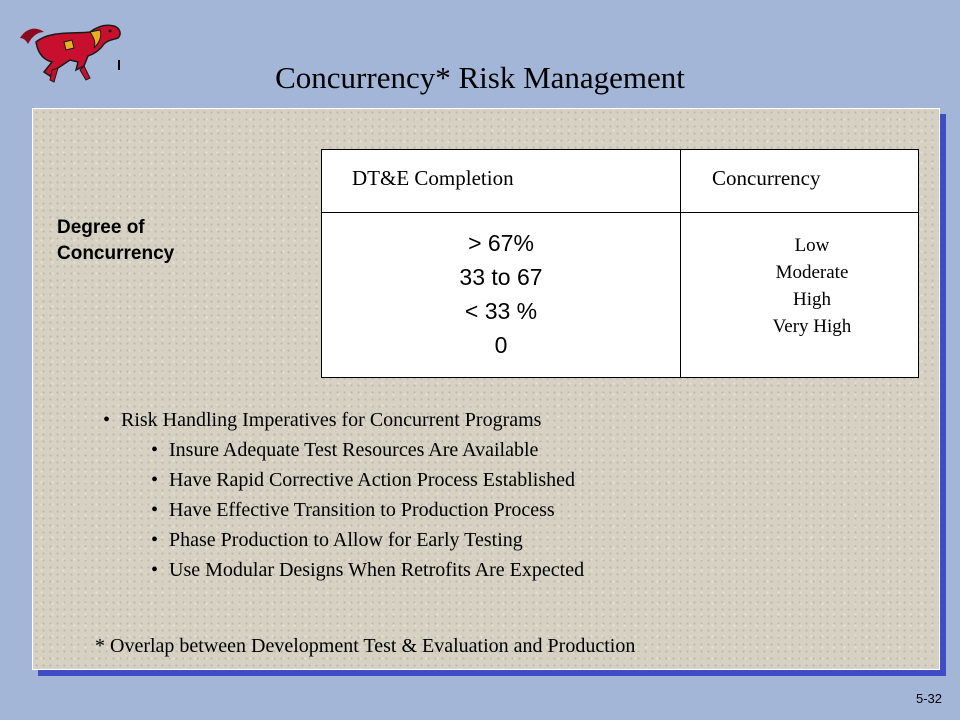  Describe the element at coordinates (115, 241) in the screenshot. I see `degree-of-concurrency-label: Degree of Concurrency` at that location.